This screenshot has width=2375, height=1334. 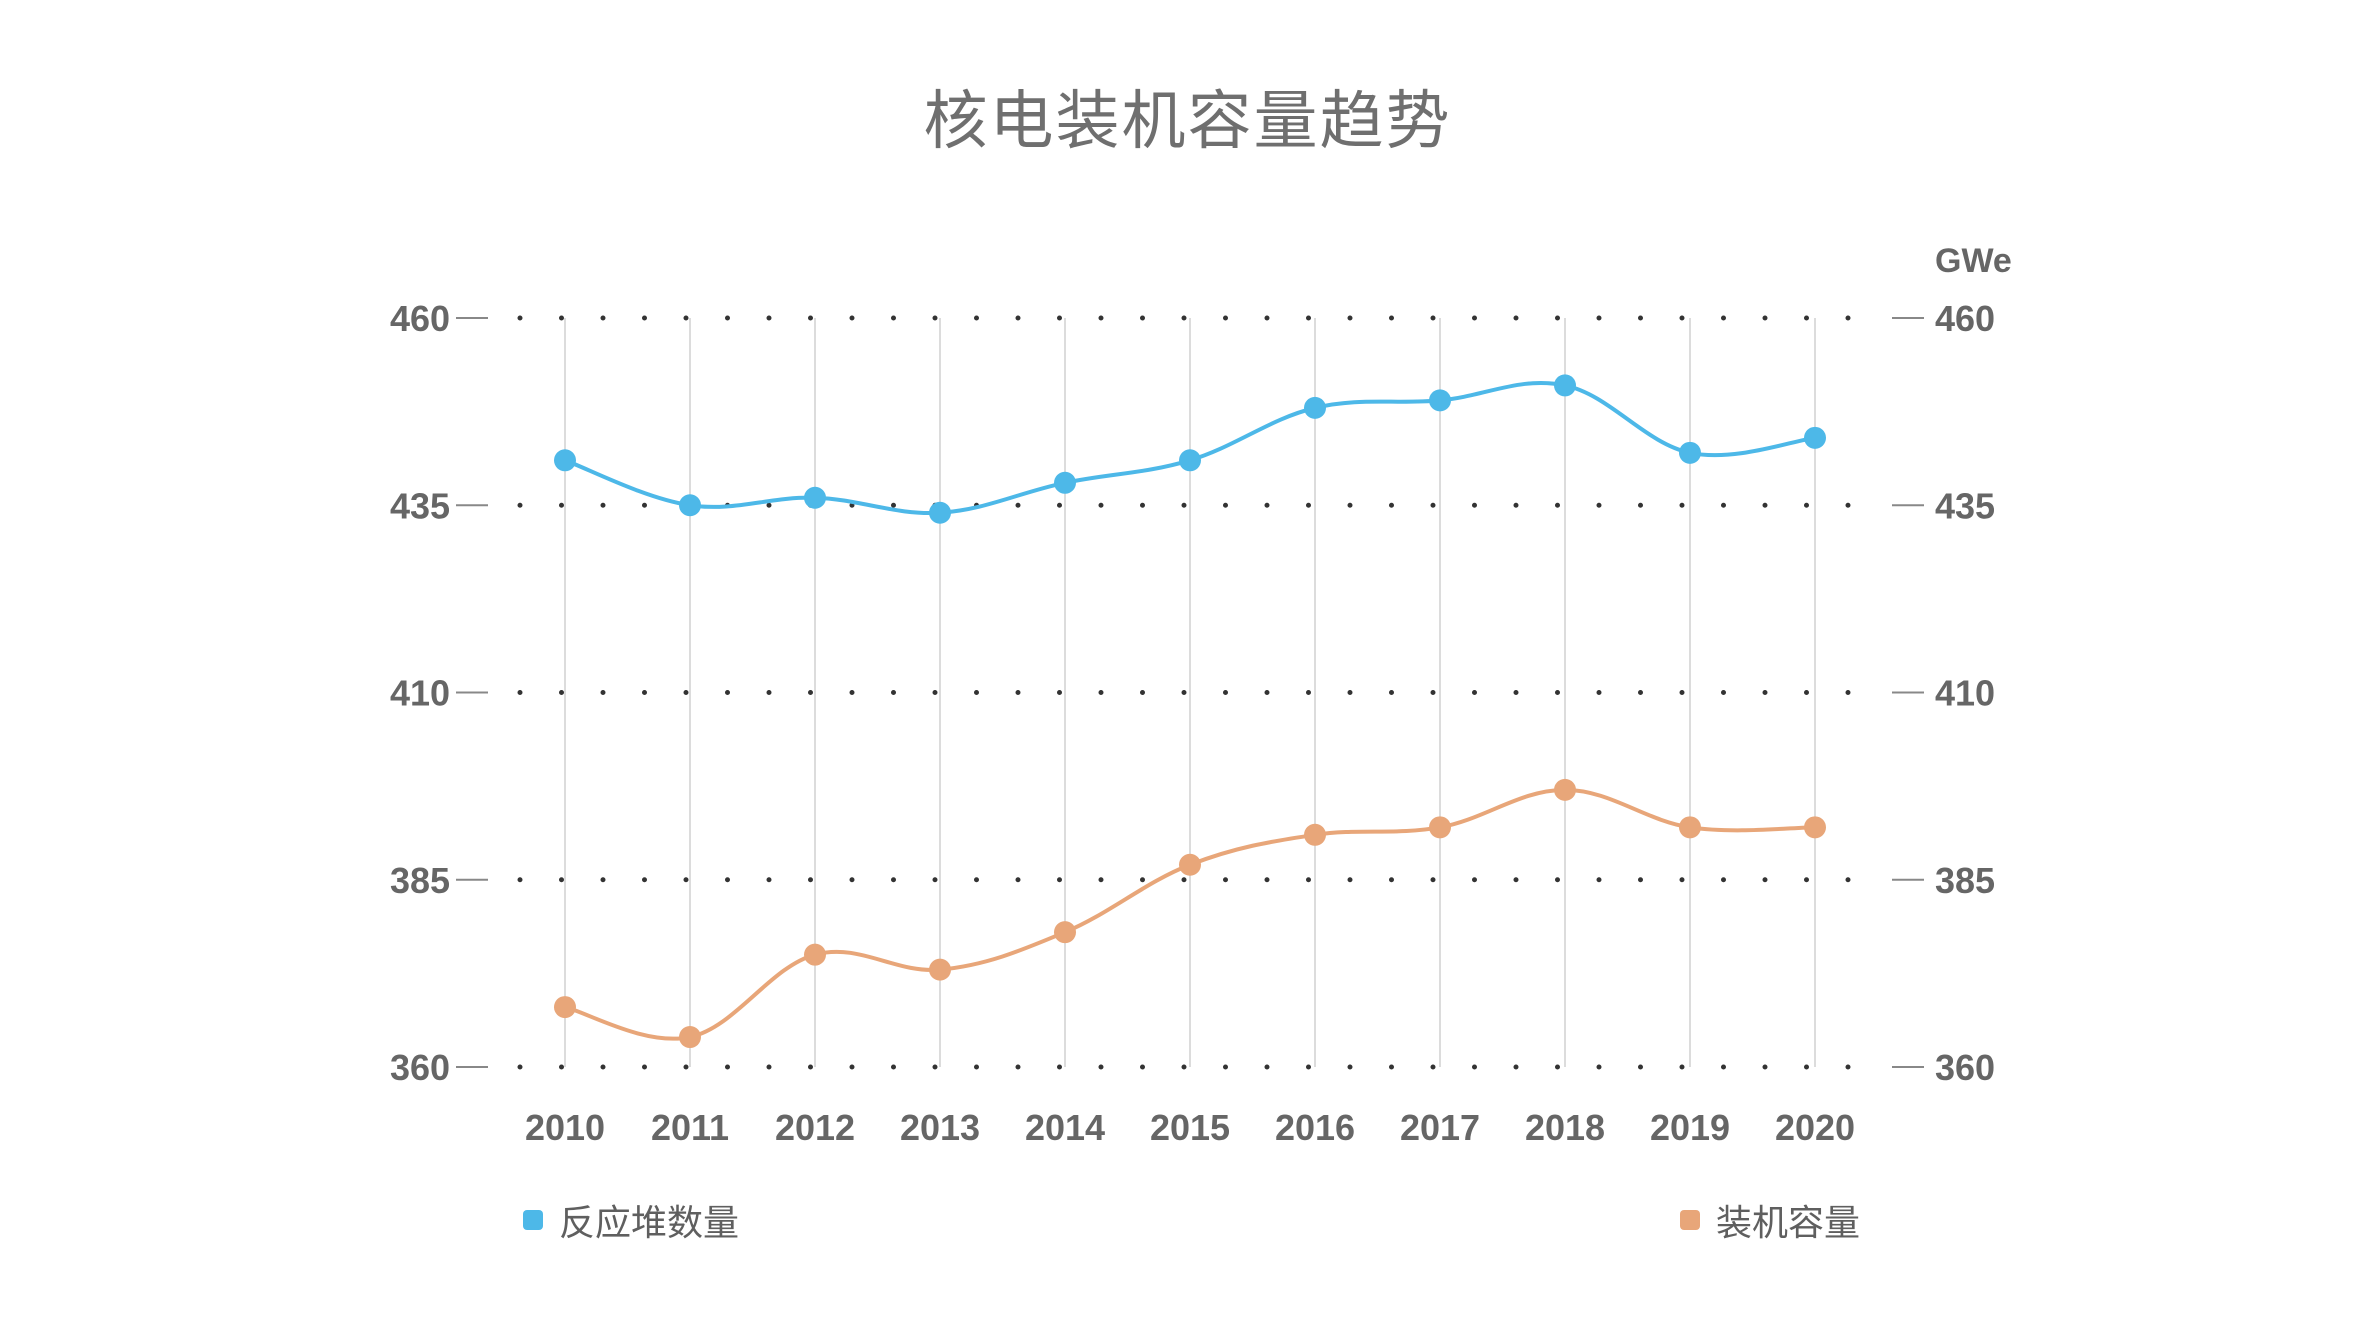 What do you see at coordinates (1065, 482) in the screenshot?
I see `data-point-reactors-2014` at bounding box center [1065, 482].